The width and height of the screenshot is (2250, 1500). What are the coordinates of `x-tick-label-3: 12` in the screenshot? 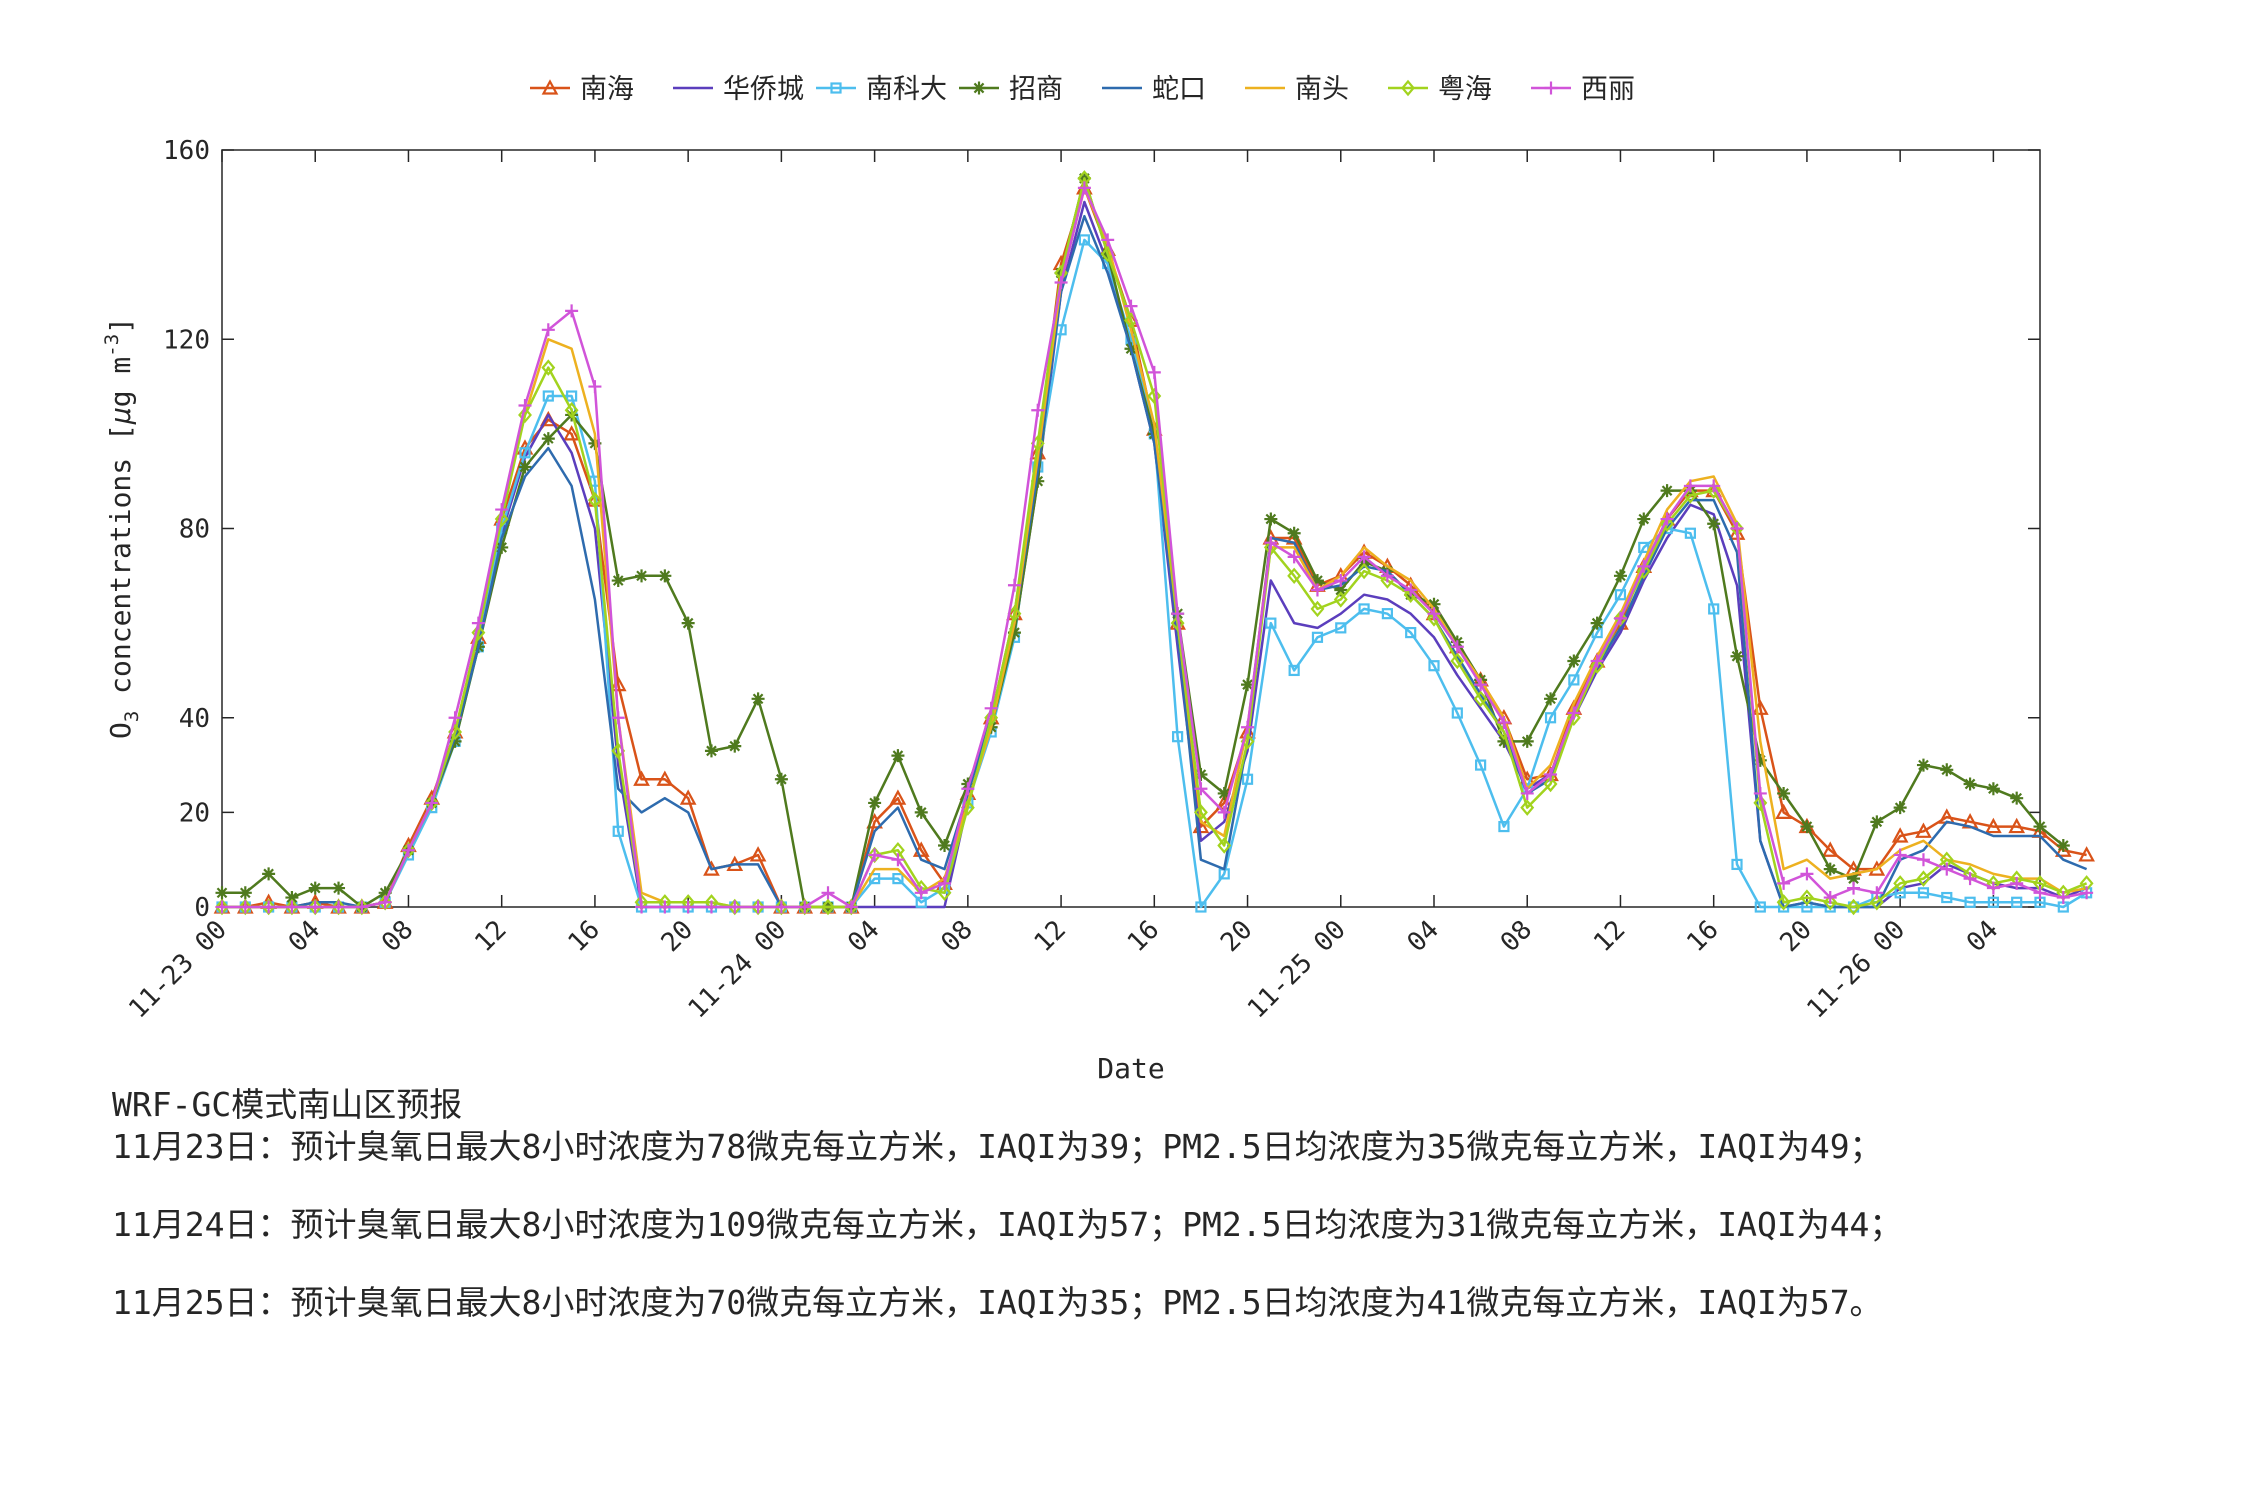 It's located at (490, 936).